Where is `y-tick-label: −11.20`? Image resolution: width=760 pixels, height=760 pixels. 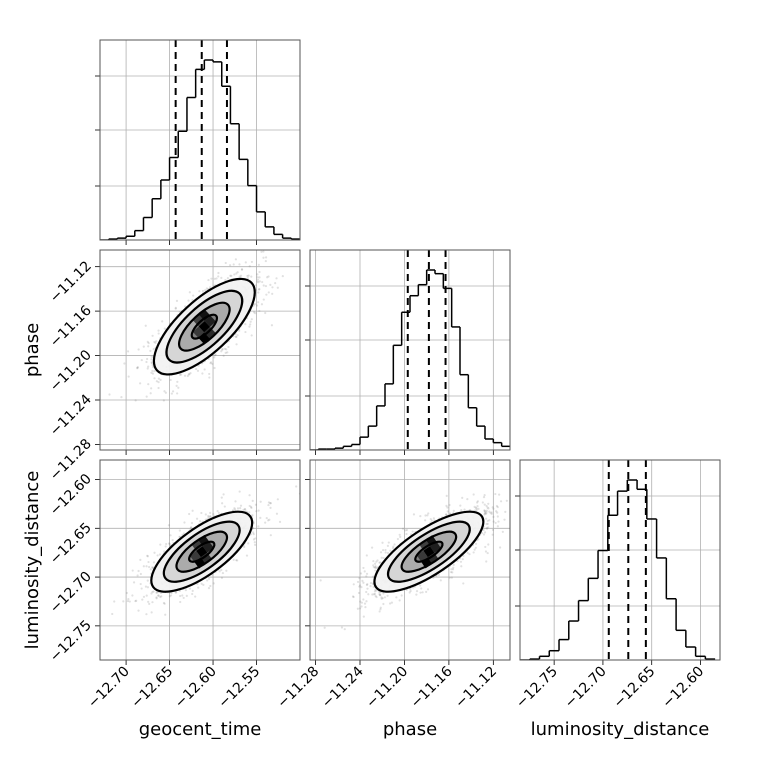
y-tick-label: −11.20 is located at coordinates (71, 371).